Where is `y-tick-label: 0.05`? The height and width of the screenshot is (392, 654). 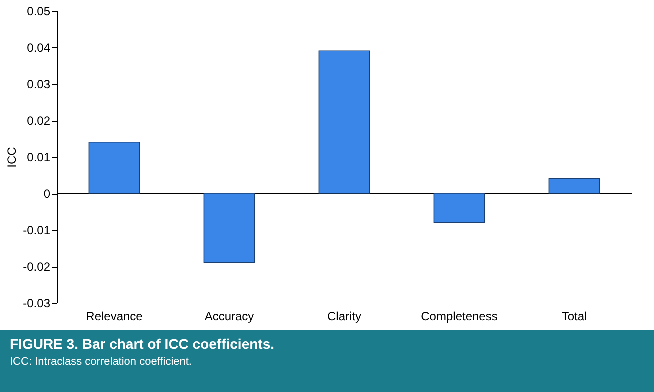 y-tick-label: 0.05 is located at coordinates (39, 11).